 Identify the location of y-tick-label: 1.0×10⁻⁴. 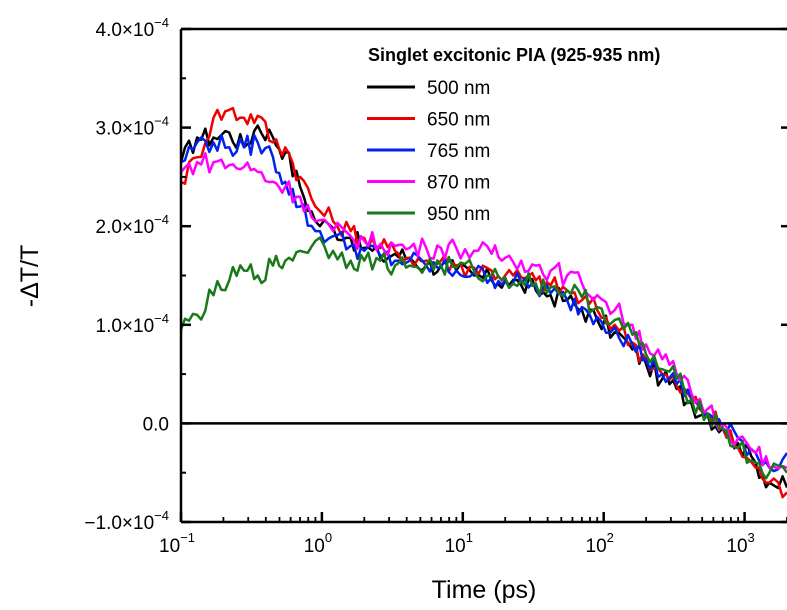
(132, 324).